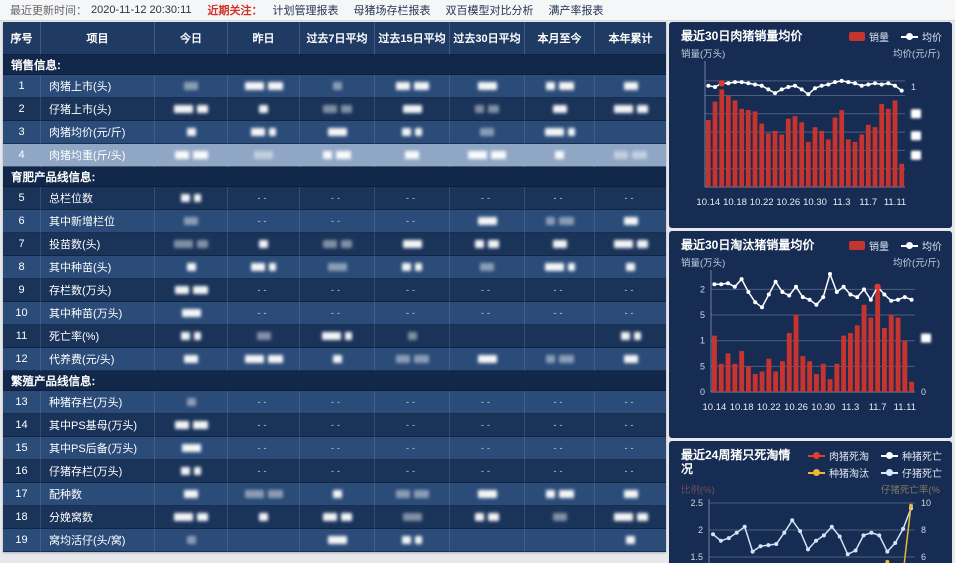 The height and width of the screenshot is (563, 955). Describe the element at coordinates (923, 392) in the screenshot. I see `svg-text: 0` at that location.